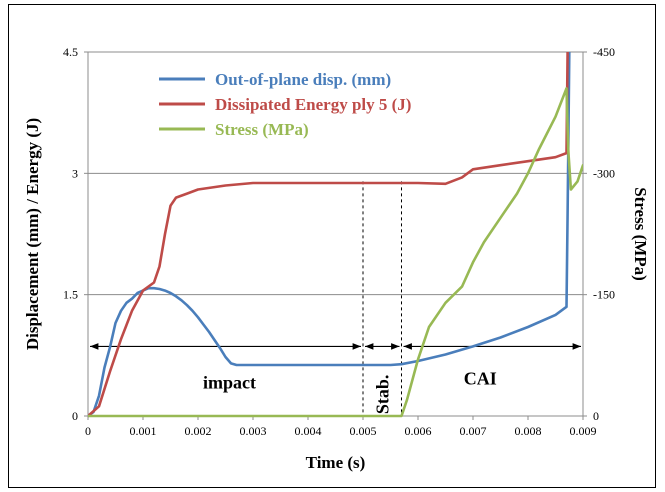 This screenshot has height=492, width=665. Describe the element at coordinates (198, 431) in the screenshot. I see `x-tick-label-2: 0.002` at that location.